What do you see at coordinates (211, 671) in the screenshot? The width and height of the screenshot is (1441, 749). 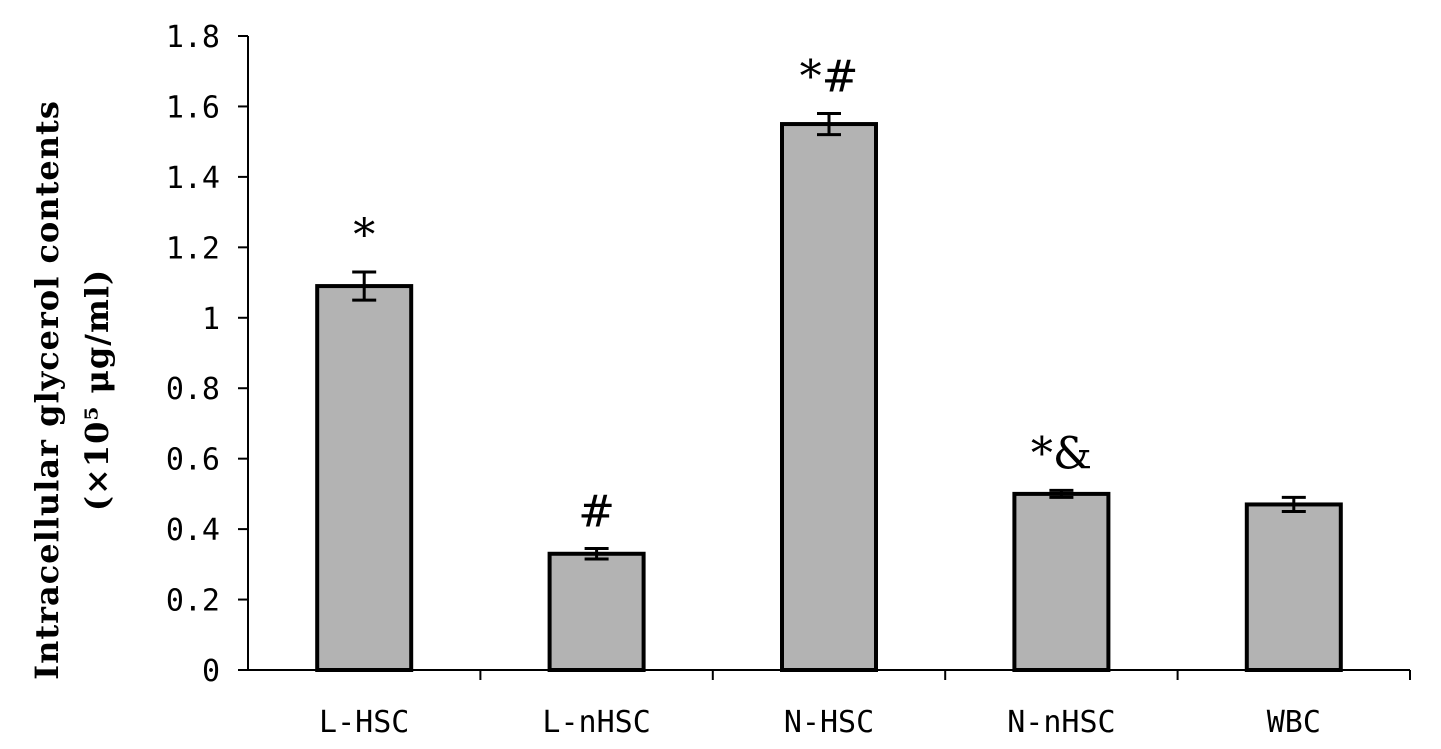 I see `y-tick-label: 0` at bounding box center [211, 671].